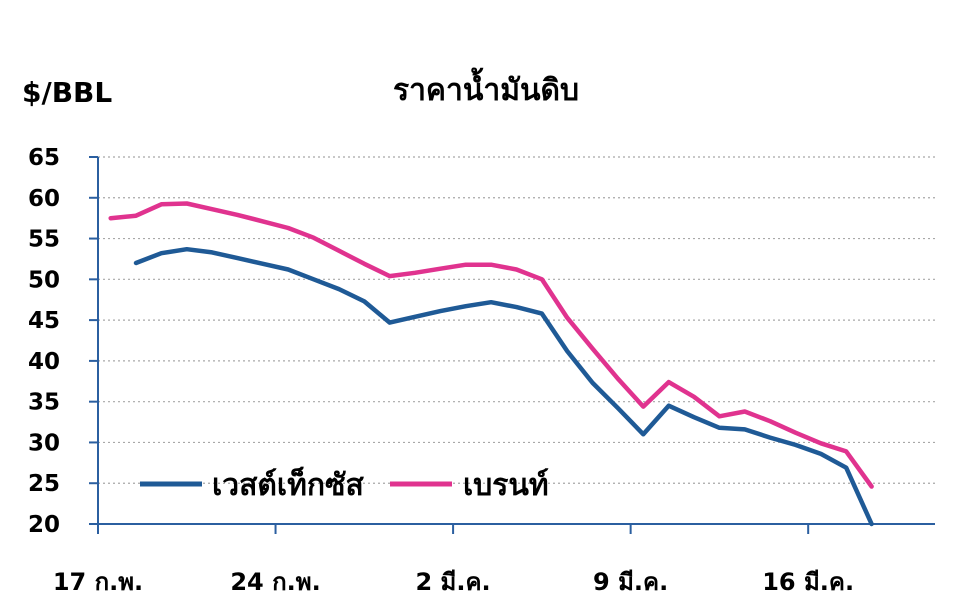 The image size is (975, 615). What do you see at coordinates (98, 582) in the screenshot?
I see `x-tick-label: 17 ก.พ.` at bounding box center [98, 582].